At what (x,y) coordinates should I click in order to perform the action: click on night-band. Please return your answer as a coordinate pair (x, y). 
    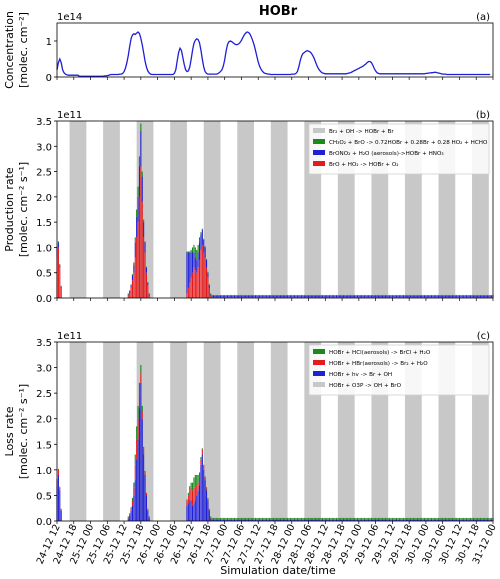
    Looking at the image, I should click on (212, 209).